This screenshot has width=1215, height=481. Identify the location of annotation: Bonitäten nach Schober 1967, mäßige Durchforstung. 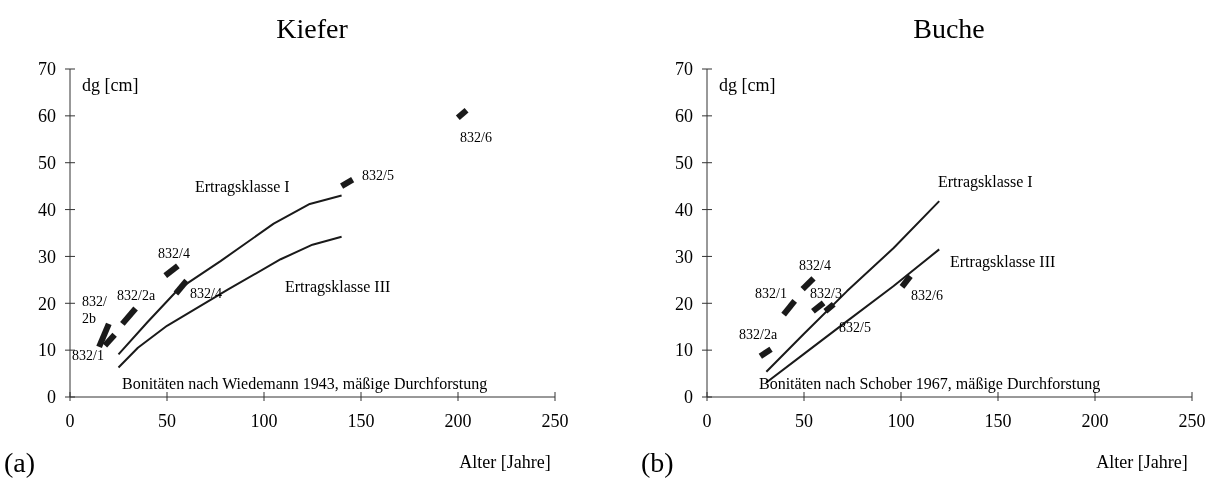
(930, 384).